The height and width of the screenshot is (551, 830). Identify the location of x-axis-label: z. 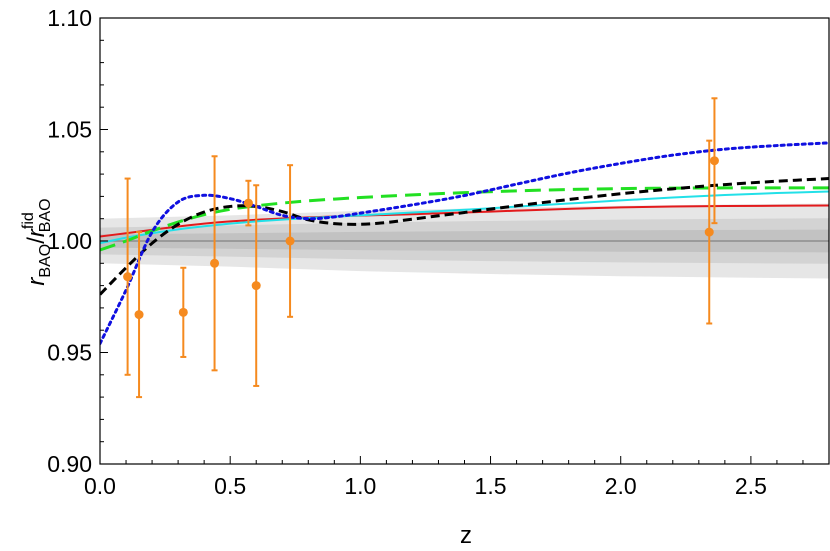
(466, 535).